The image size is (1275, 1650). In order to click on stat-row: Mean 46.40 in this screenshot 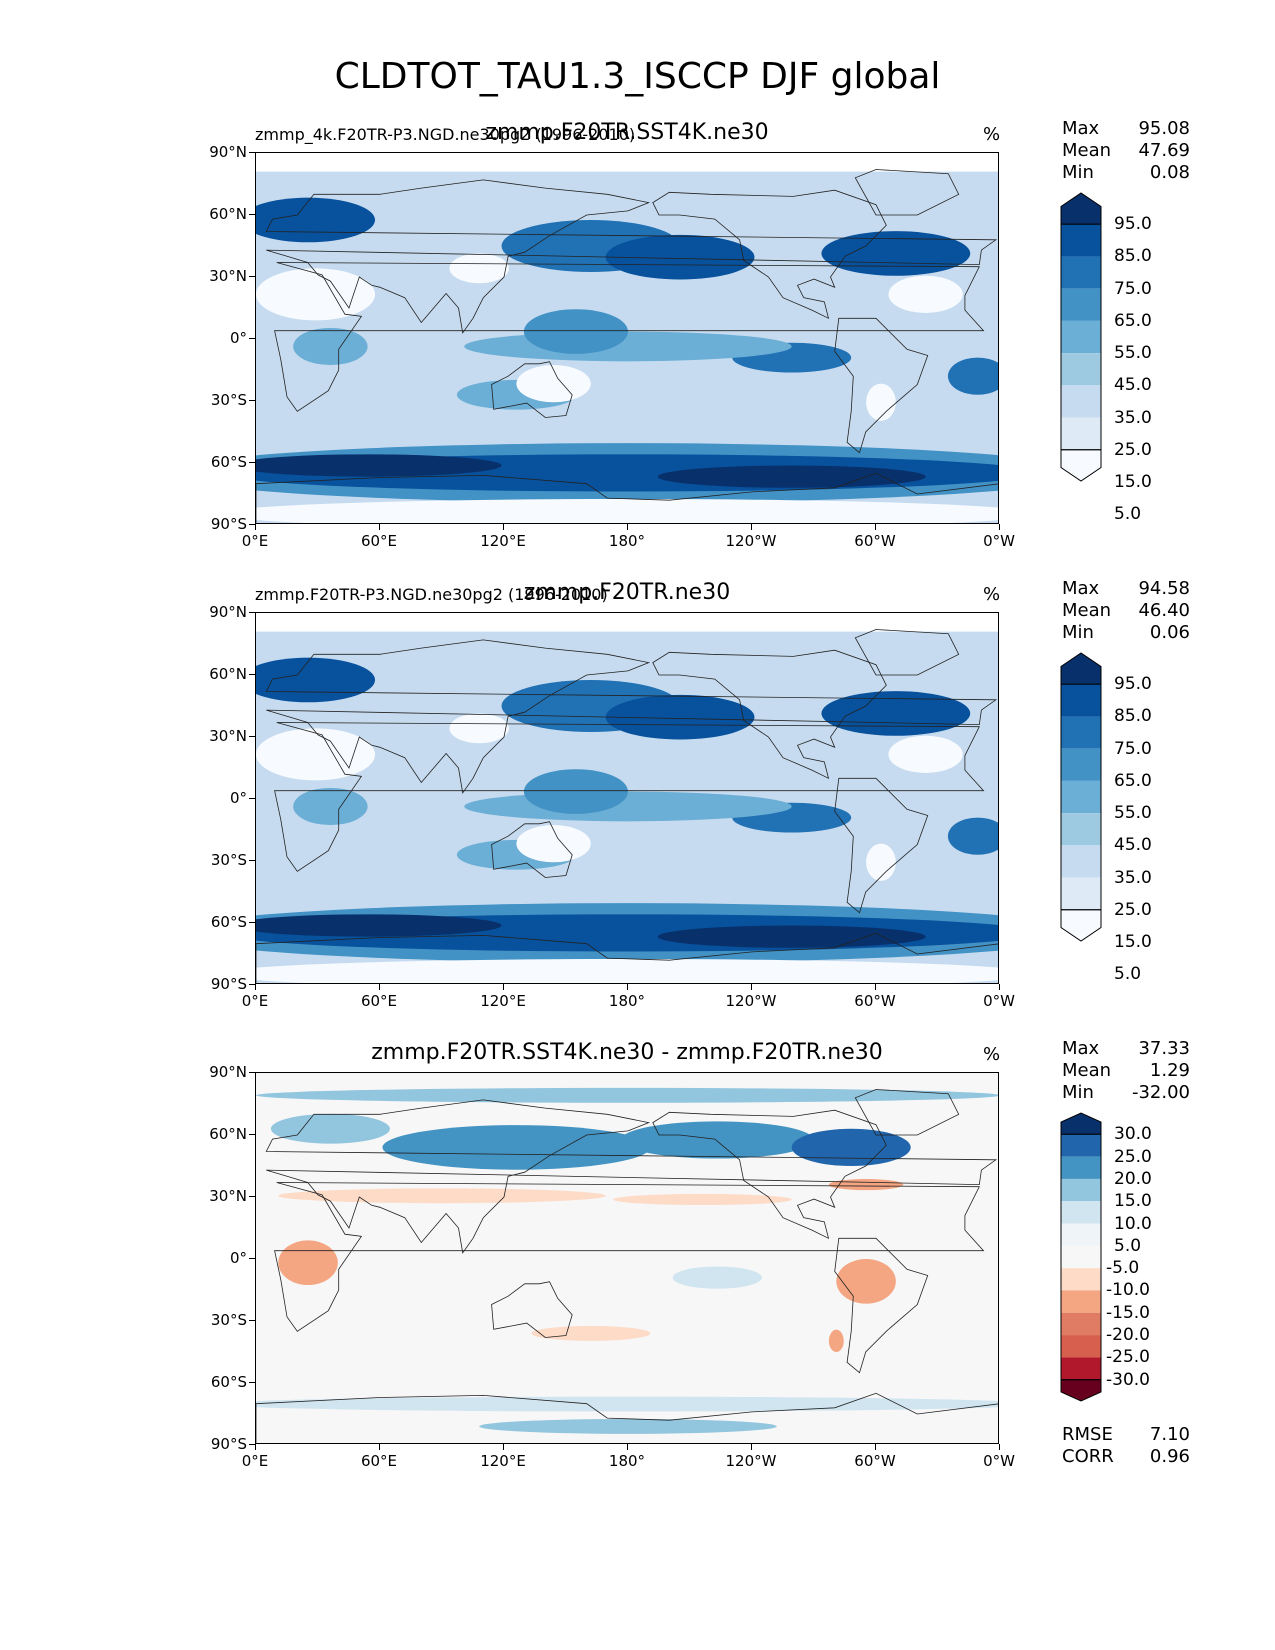, I will do `click(1126, 611)`.